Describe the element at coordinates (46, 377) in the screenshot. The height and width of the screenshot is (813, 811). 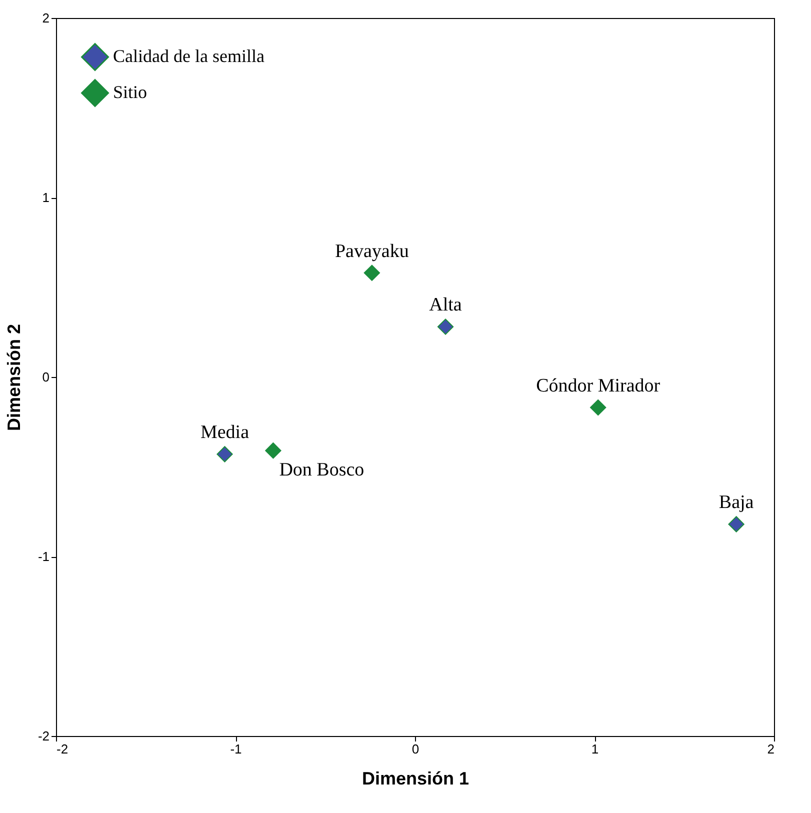
I see `y-tick-label: 0` at that location.